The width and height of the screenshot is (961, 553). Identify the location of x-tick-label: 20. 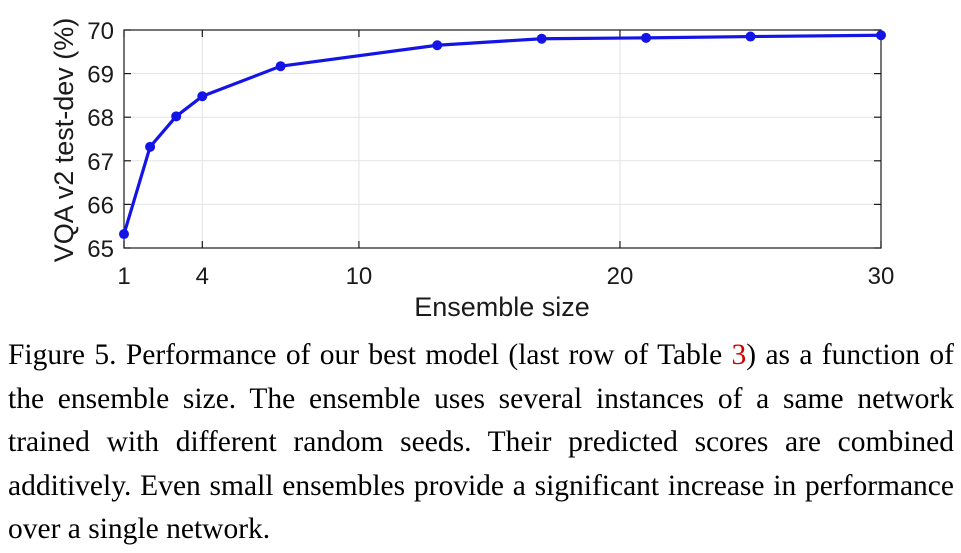
(620, 276).